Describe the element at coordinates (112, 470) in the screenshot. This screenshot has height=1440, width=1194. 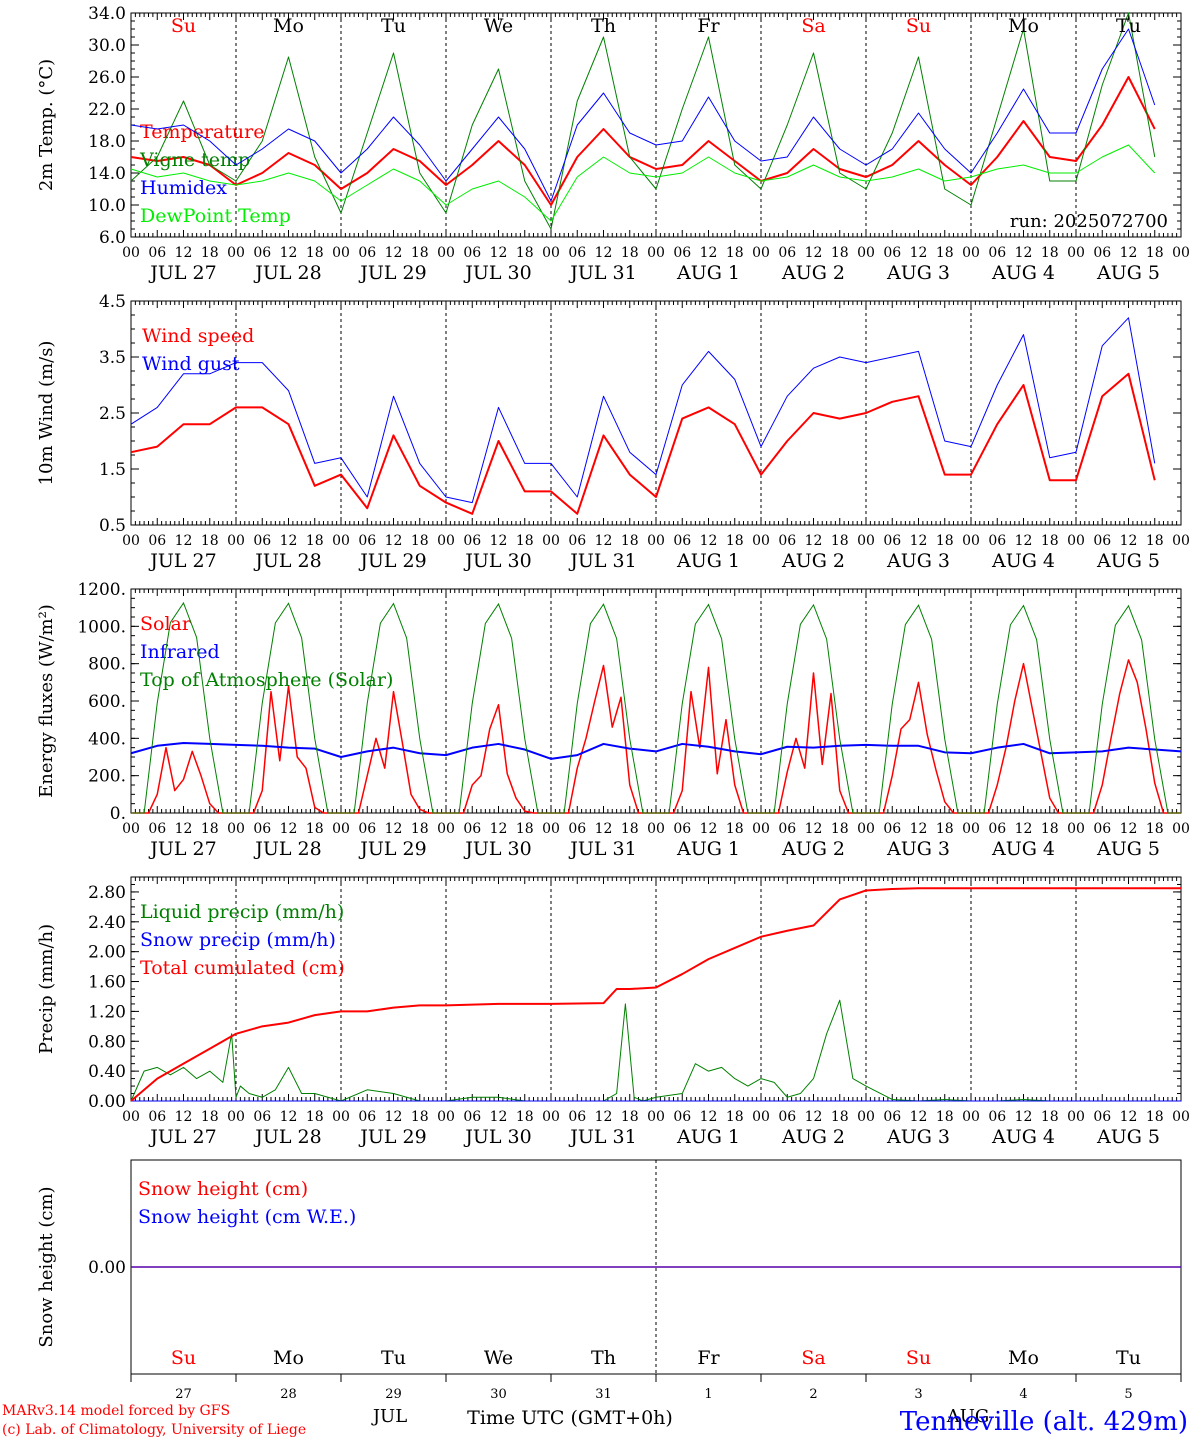
I see `y-tick-label: 1.5` at that location.